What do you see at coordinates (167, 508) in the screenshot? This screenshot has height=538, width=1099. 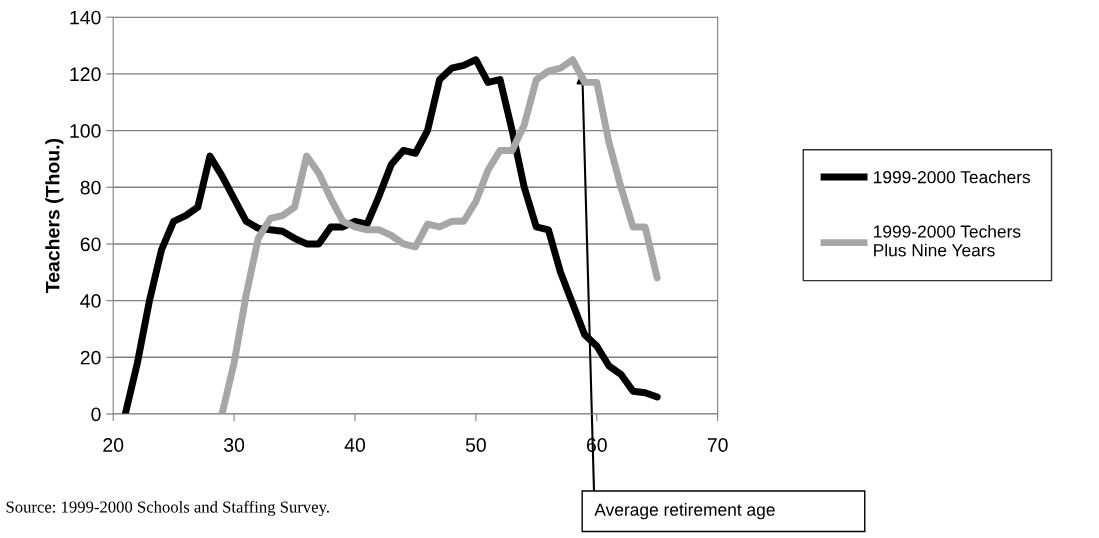 I see `source-note: Source: 1999-2000 Schools and Staffing Survey.` at bounding box center [167, 508].